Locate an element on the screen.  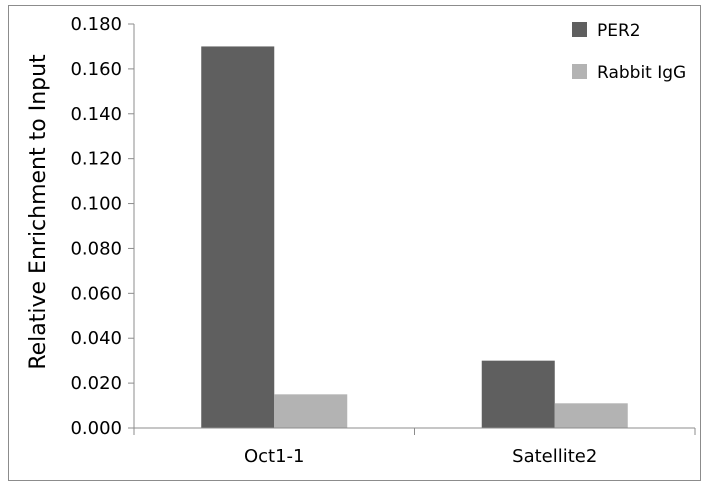
y-tick-label: 0.040 is located at coordinates (96, 338).